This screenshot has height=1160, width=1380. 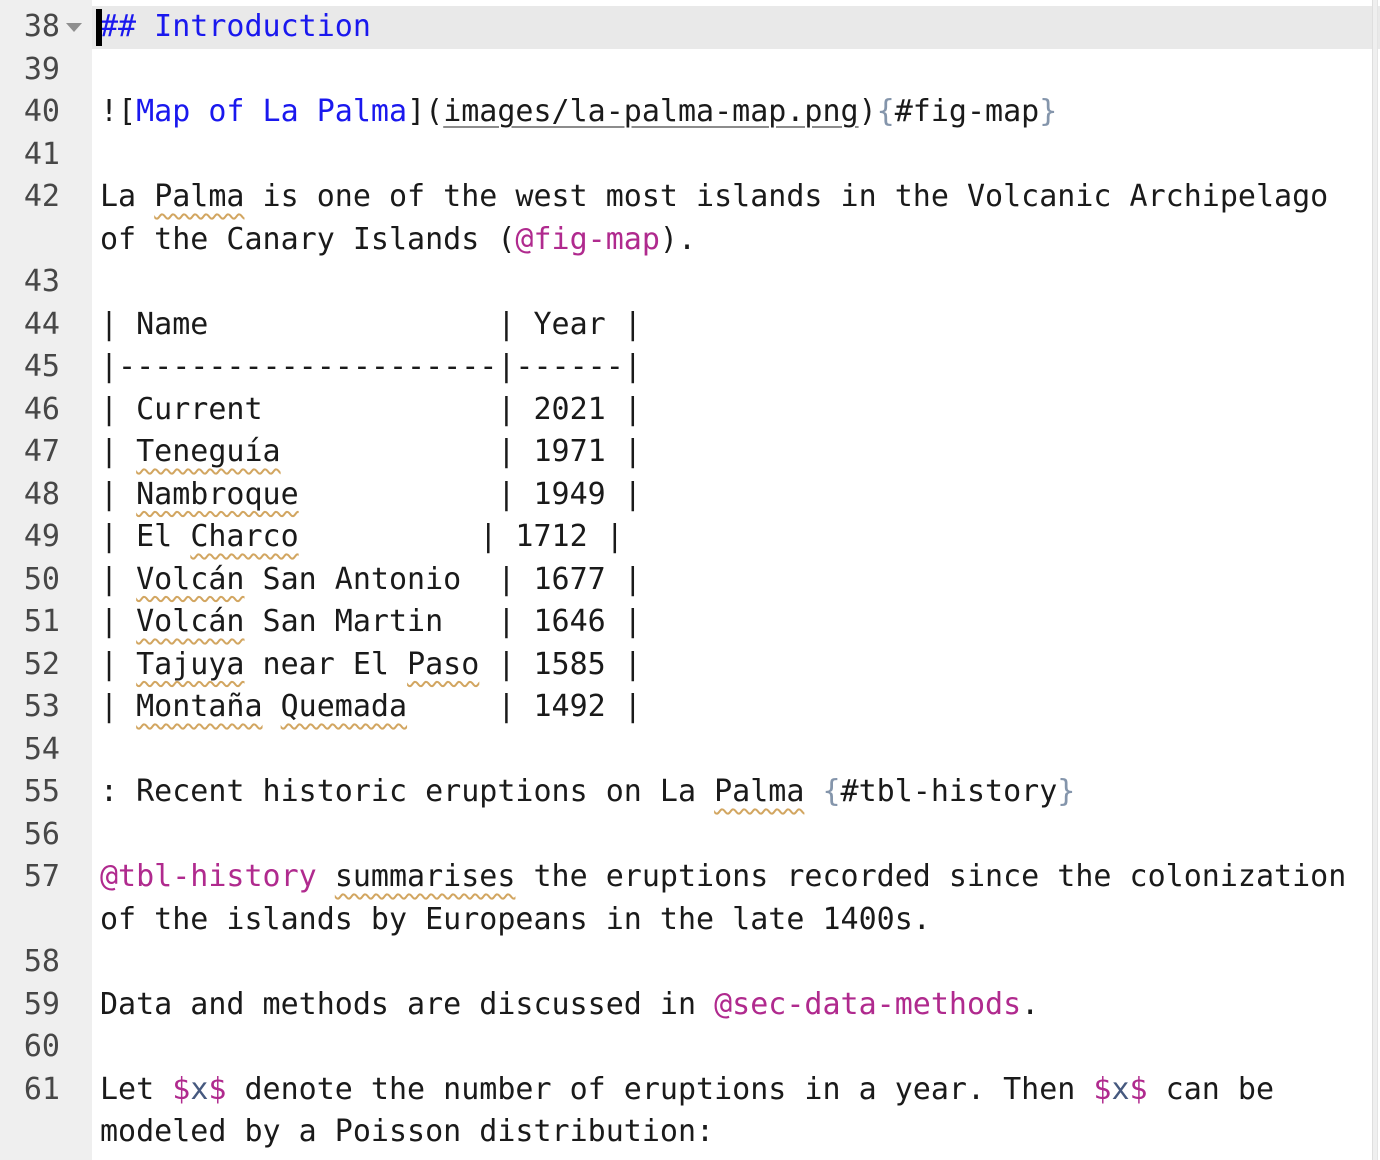 I want to click on line-number: 60, so click(x=41, y=1046).